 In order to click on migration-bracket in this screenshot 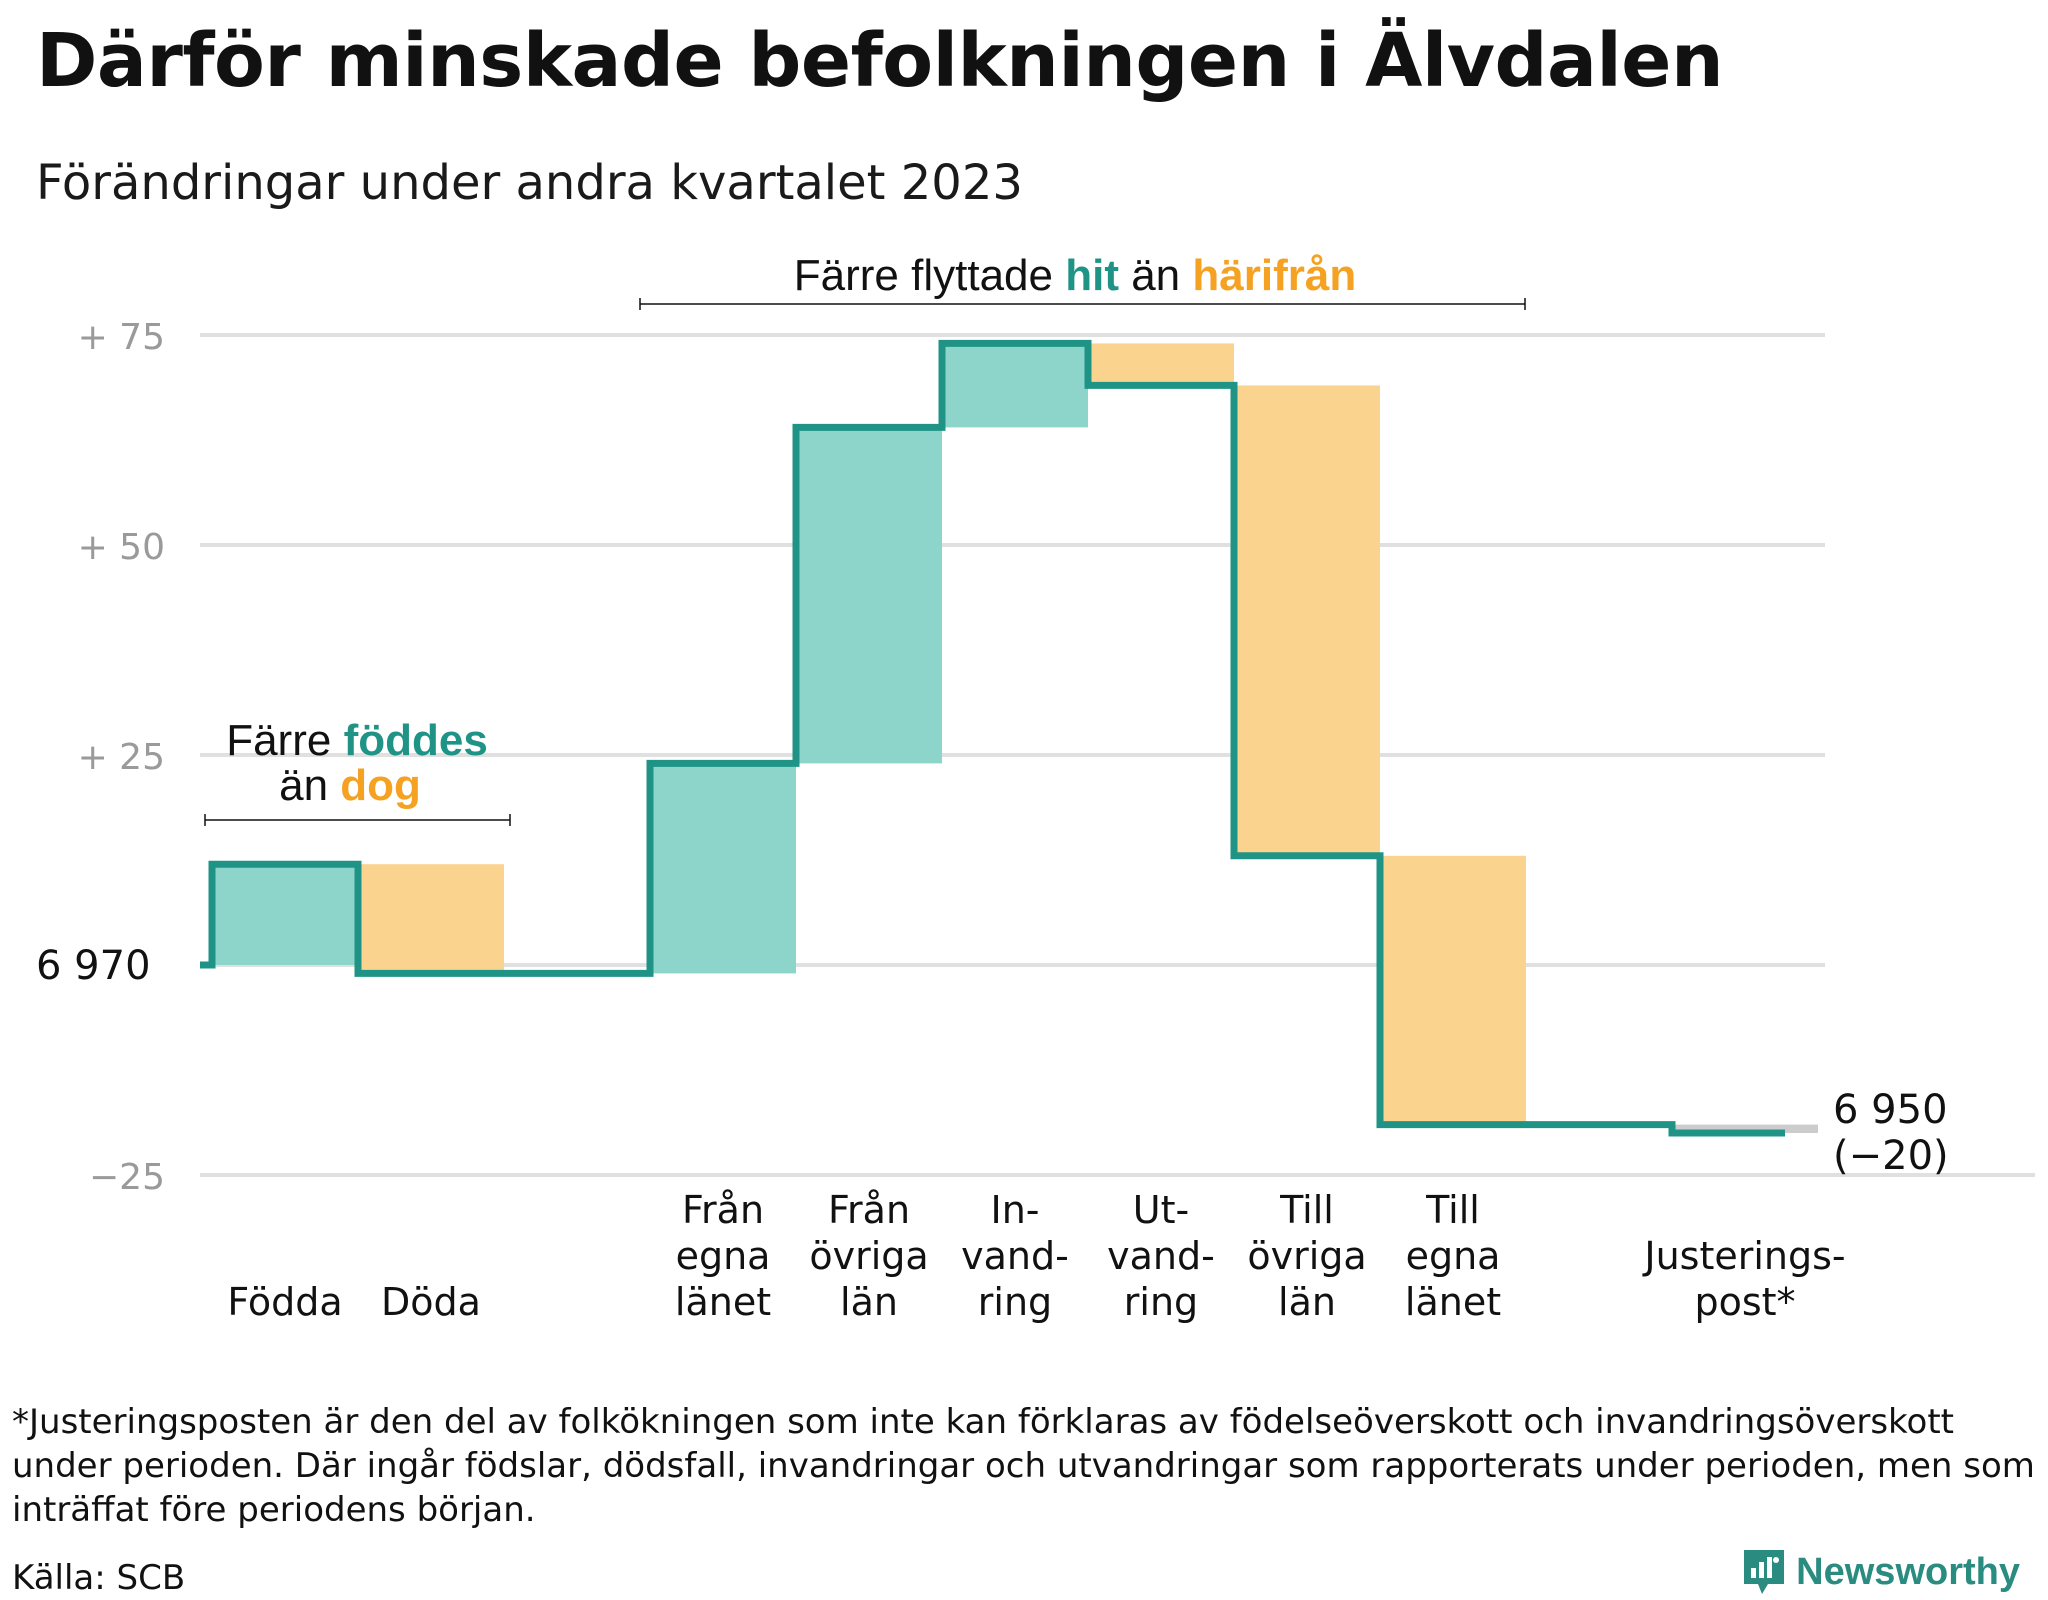, I will do `click(1082, 304)`.